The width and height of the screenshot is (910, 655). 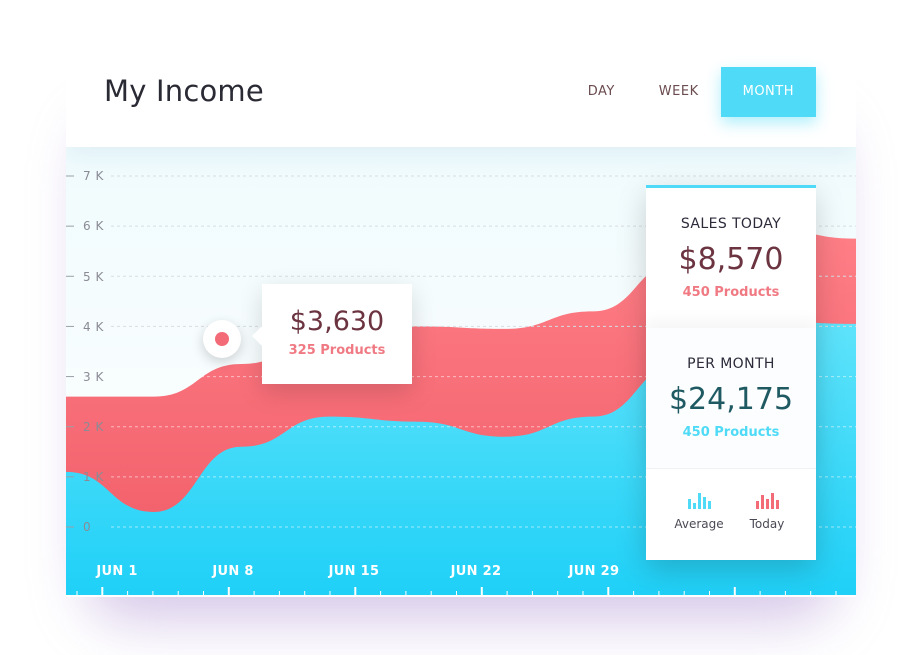 I want to click on tab-week: WEEK, so click(x=678, y=91).